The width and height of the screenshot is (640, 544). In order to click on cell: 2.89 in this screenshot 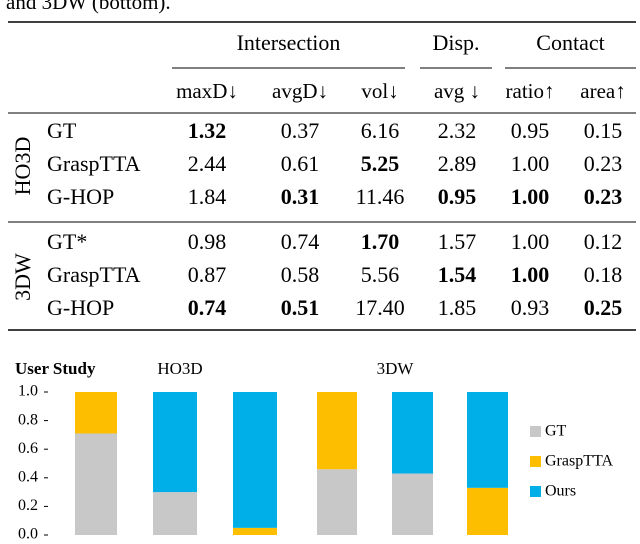, I will do `click(457, 163)`.